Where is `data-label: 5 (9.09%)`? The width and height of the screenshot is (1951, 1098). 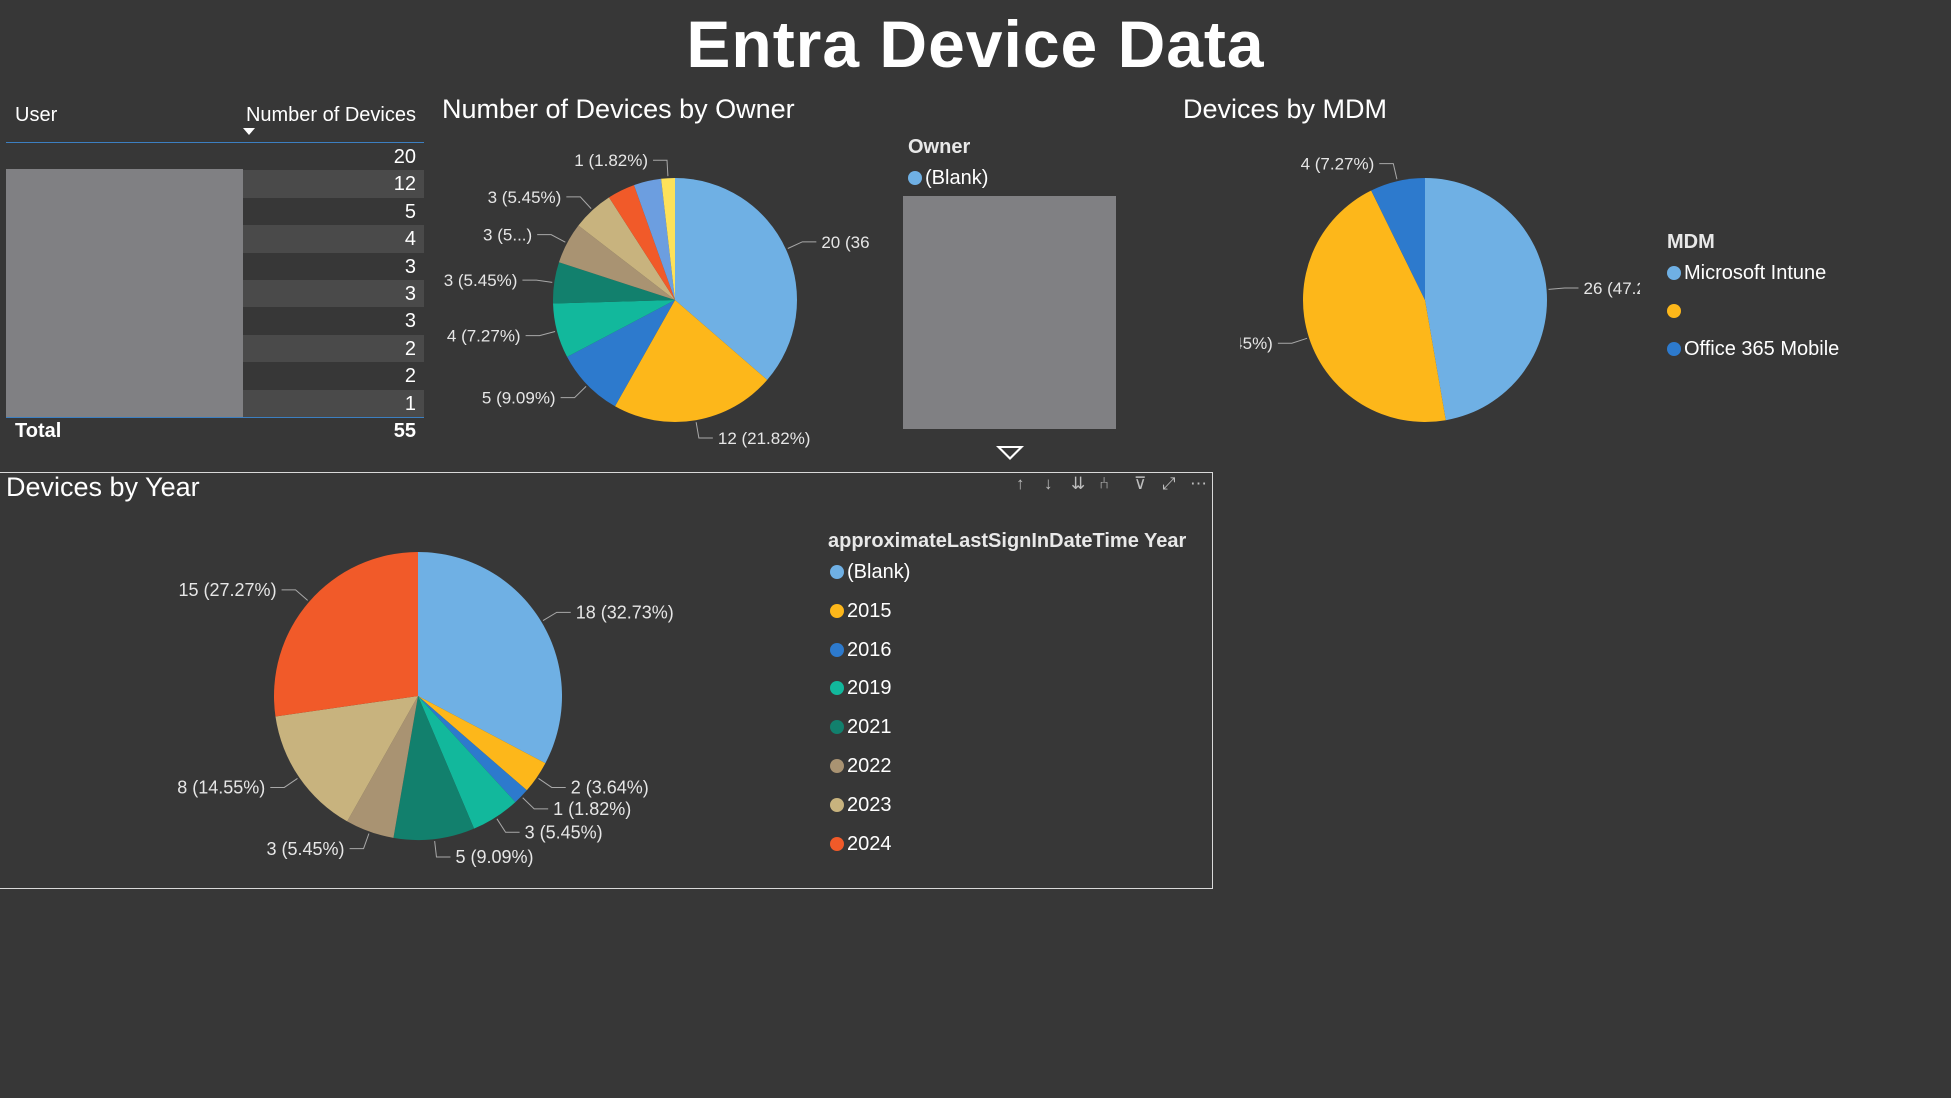
data-label: 5 (9.09%) is located at coordinates (494, 857).